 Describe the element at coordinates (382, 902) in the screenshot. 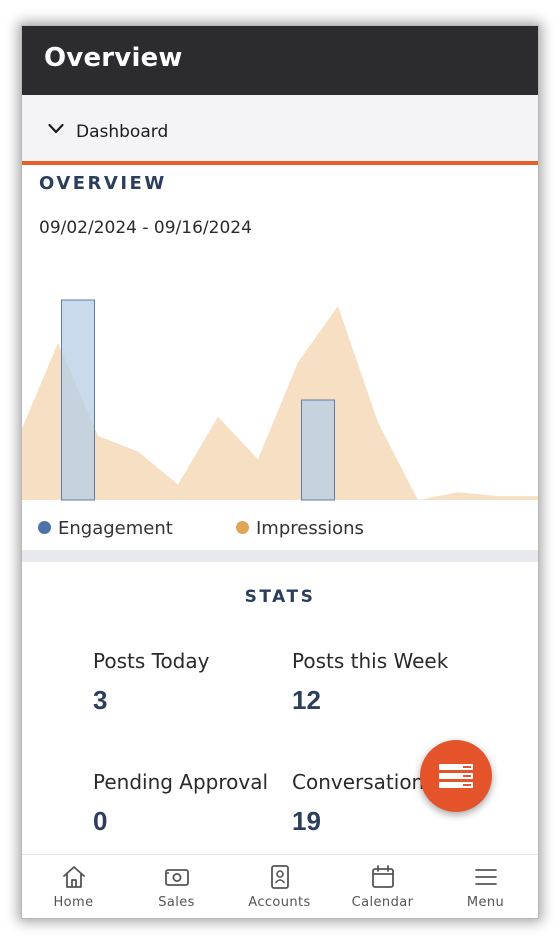

I see `nav-label: Calendar` at that location.